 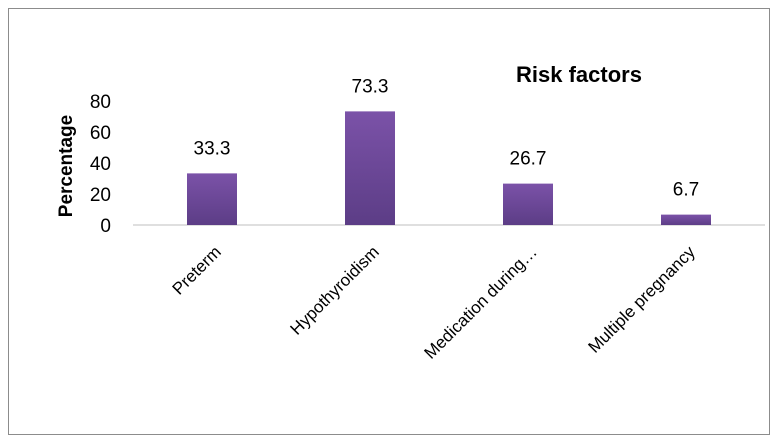 I want to click on y-tick-labels: 0 20 40 60 80, so click(x=100, y=164).